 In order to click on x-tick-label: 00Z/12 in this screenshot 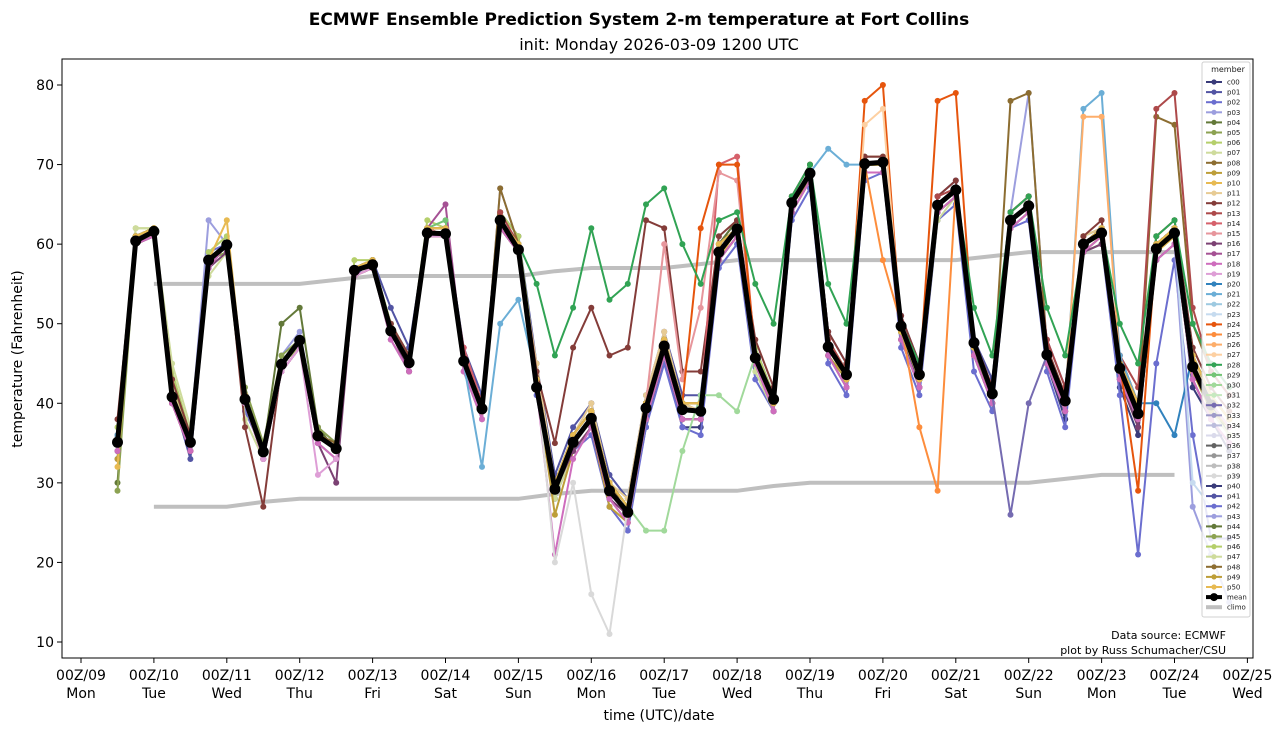, I will do `click(300, 676)`.